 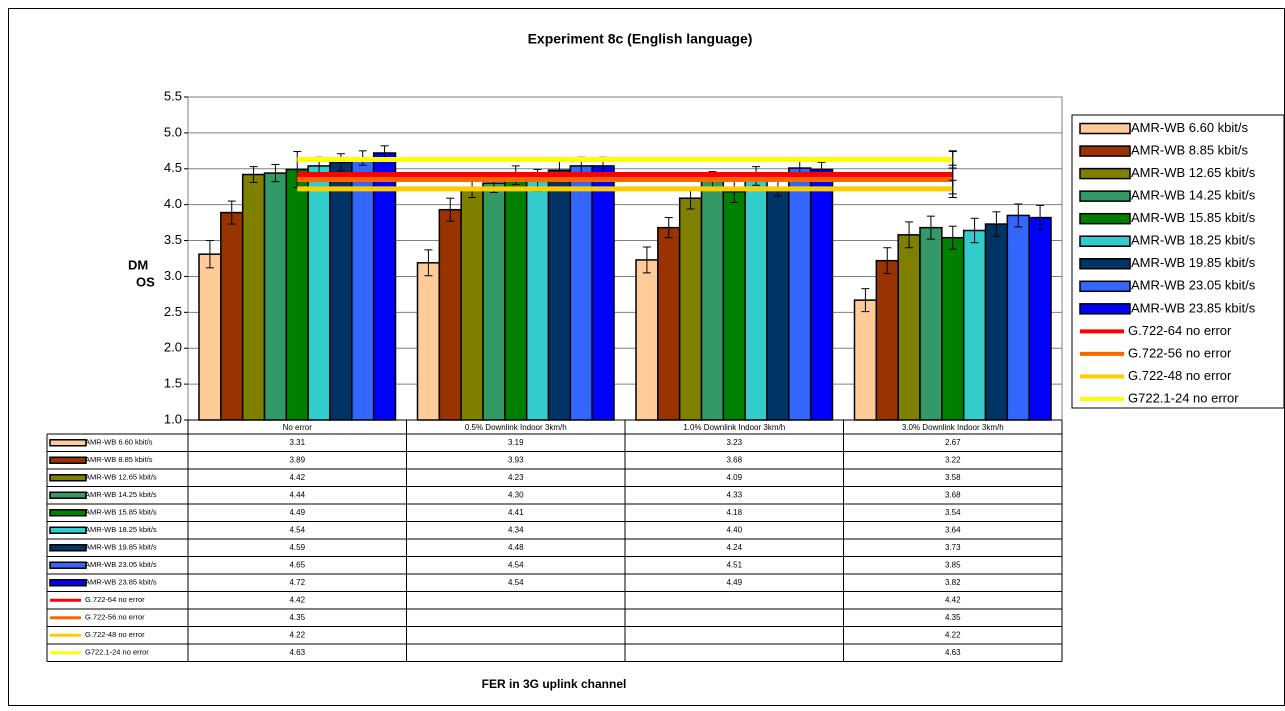 What do you see at coordinates (119, 459) in the screenshot?
I see `table-row-label: AMR-WB 8.85 kbit/s` at bounding box center [119, 459].